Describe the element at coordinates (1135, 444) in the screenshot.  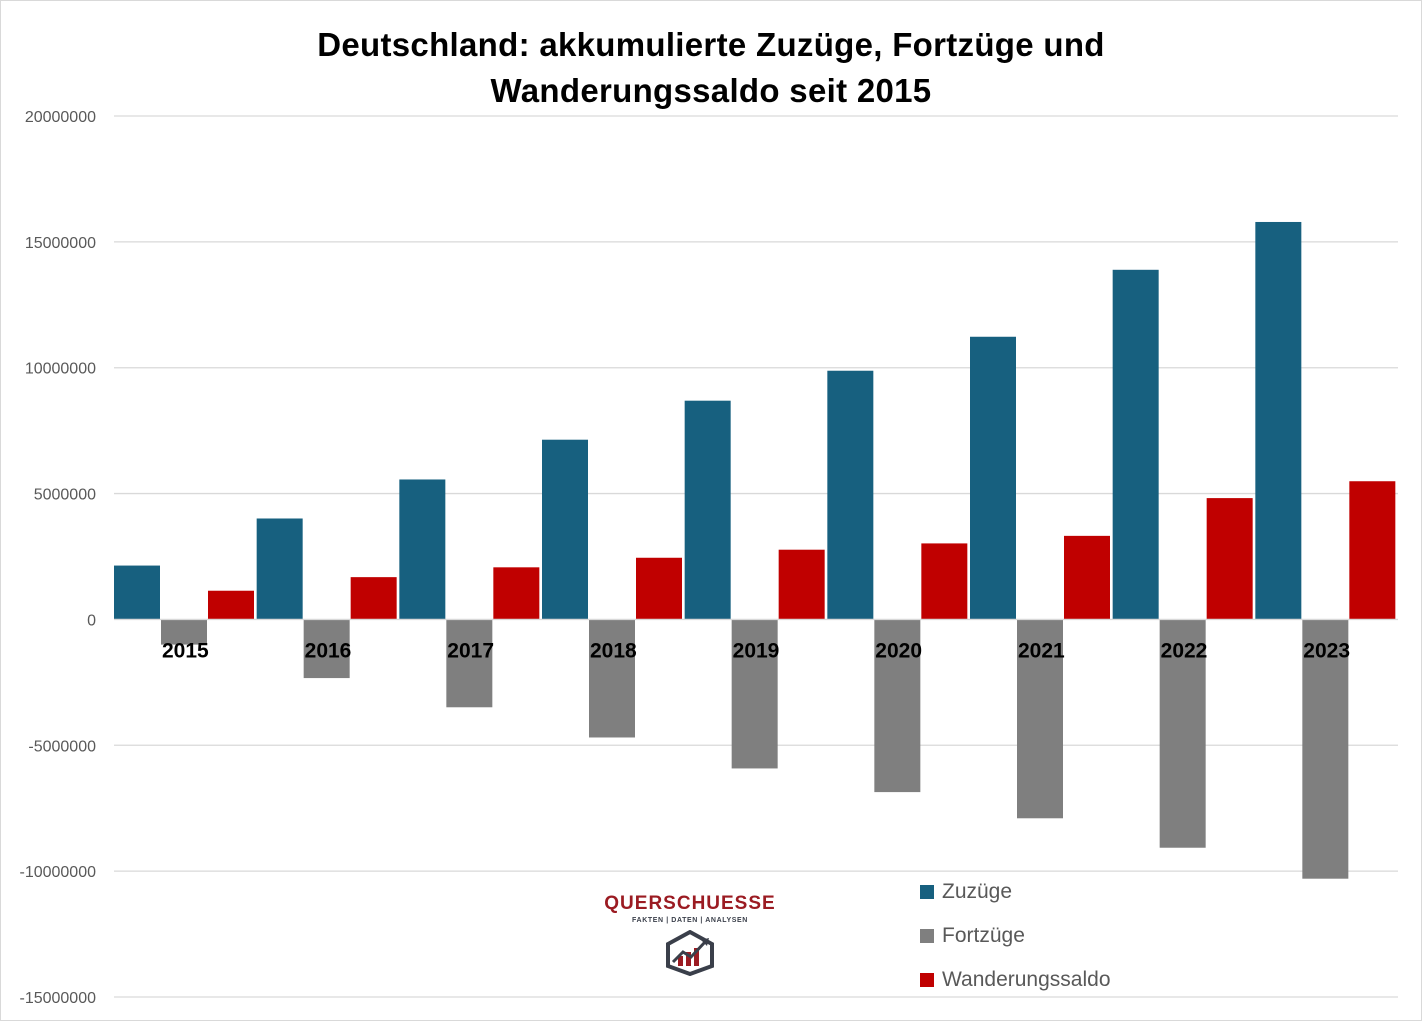
I see `bar-zuzüge-2022` at that location.